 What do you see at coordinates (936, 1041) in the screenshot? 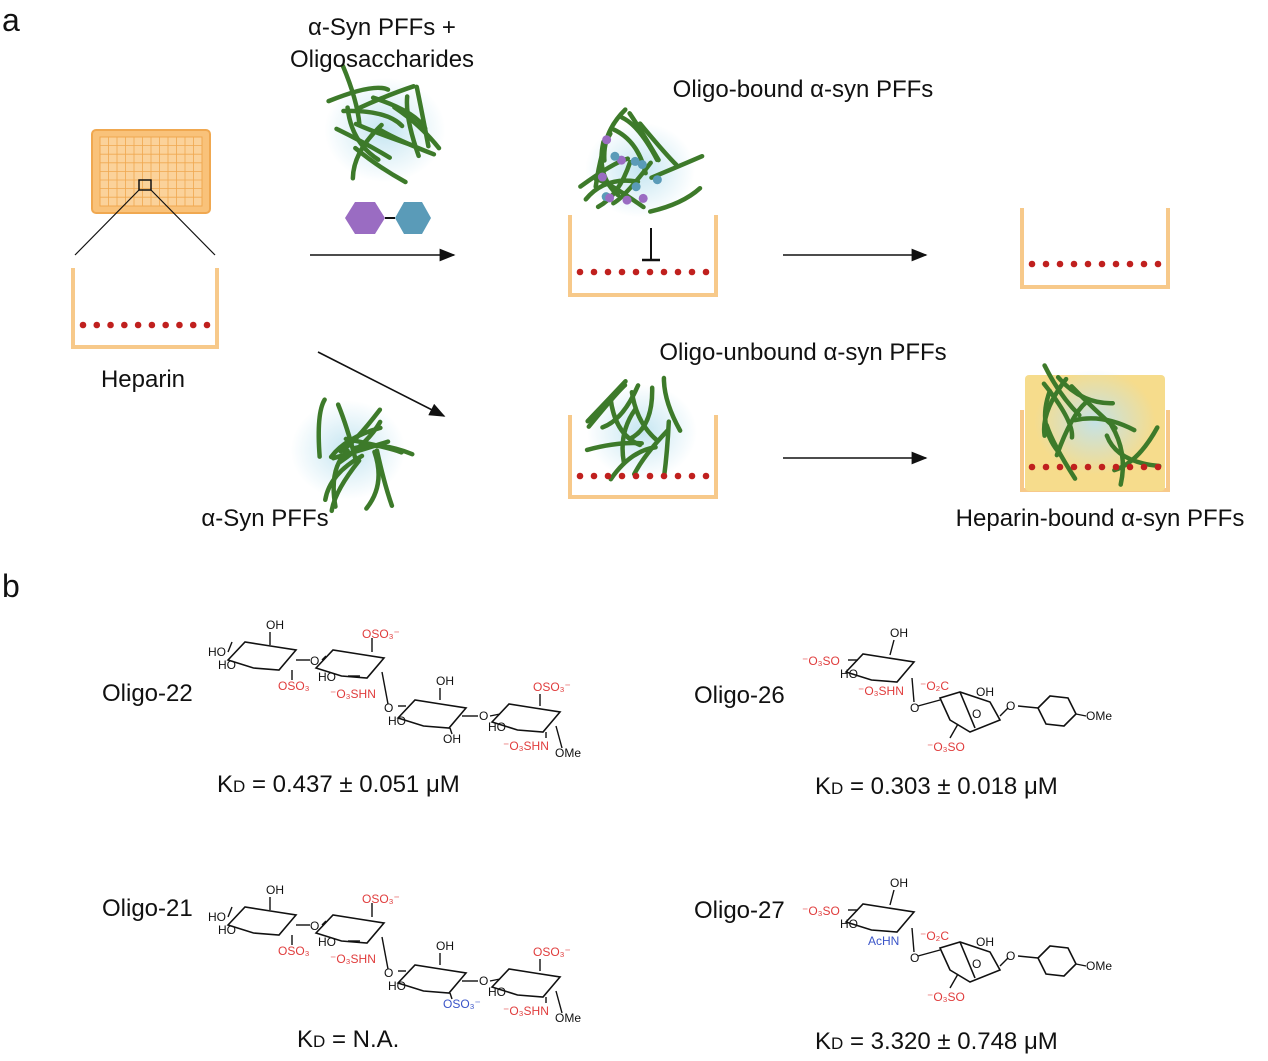
I see `kd-value: KD = 3.320 ± 0.748 μM` at bounding box center [936, 1041].